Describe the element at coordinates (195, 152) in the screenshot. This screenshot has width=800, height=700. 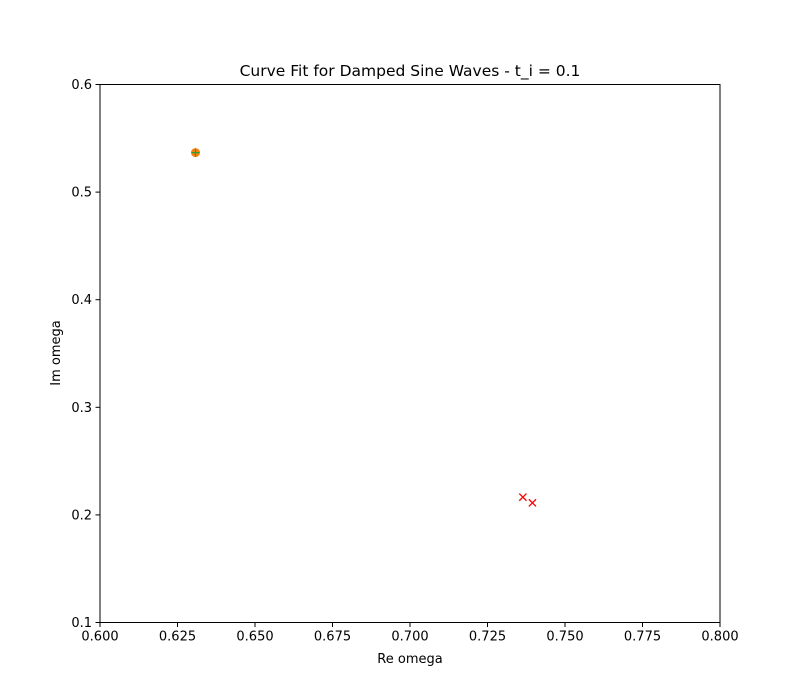
I see `plus-marker-point` at that location.